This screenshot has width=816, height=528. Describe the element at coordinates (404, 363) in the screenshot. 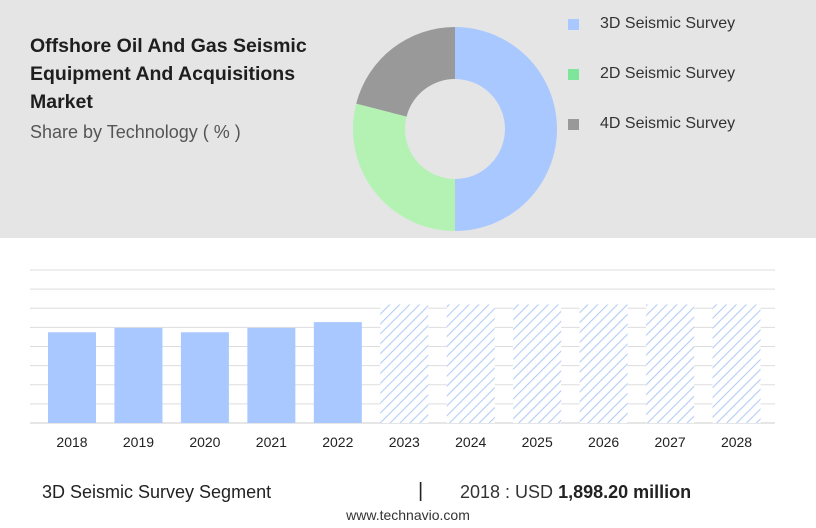

I see `forecast-bar-2023` at that location.